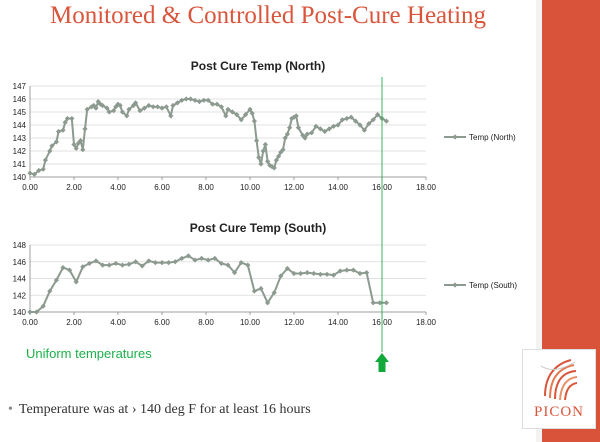 The image size is (600, 442). I want to click on chart-north-ytick: 144, so click(20, 125).